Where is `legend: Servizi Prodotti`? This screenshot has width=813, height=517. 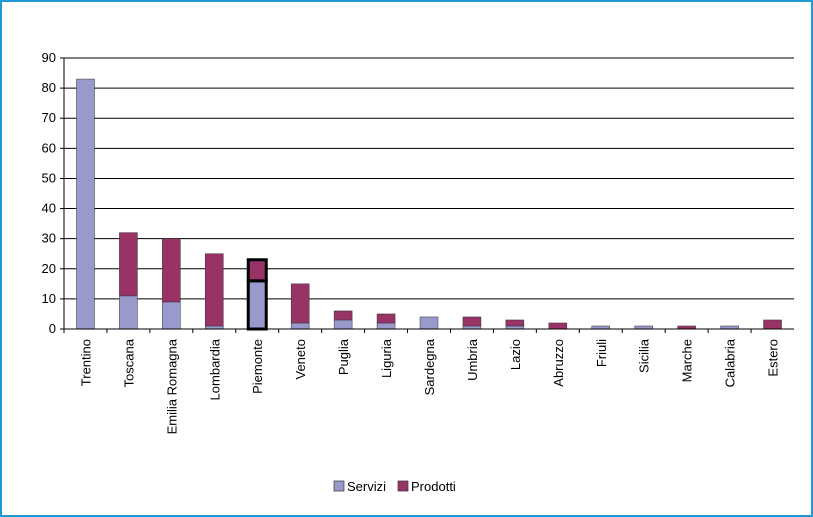 legend: Servizi Prodotti is located at coordinates (394, 486).